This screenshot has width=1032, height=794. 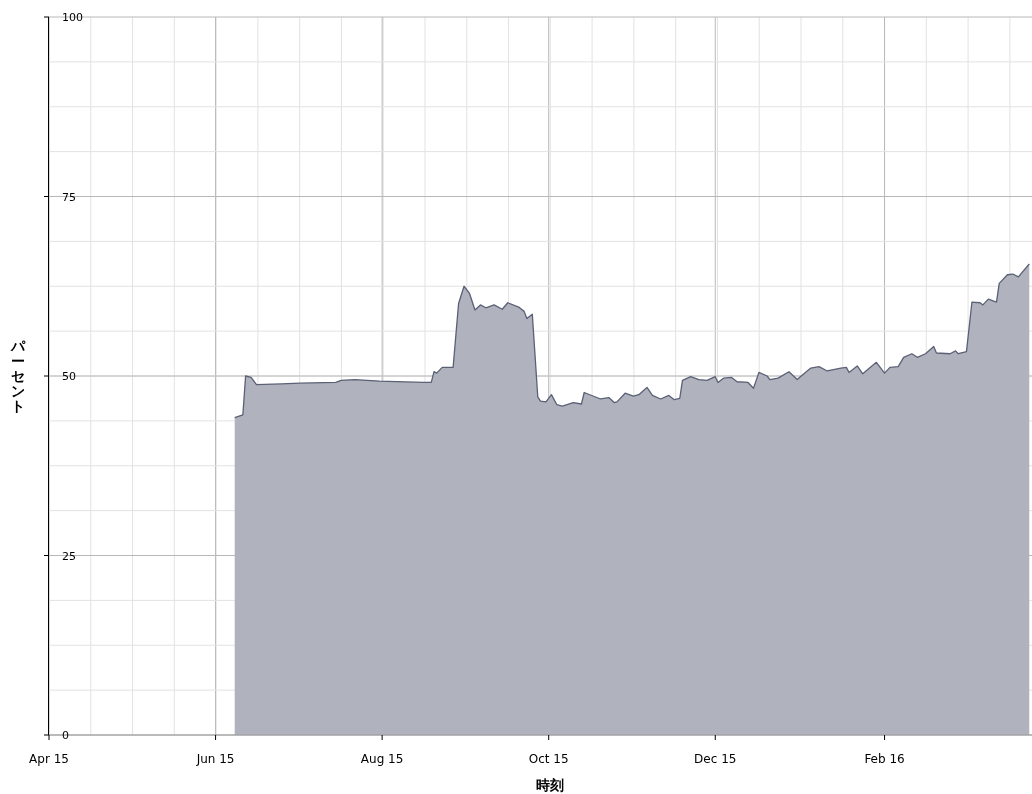 What do you see at coordinates (69, 556) in the screenshot?
I see `y-tick-label: 25` at bounding box center [69, 556].